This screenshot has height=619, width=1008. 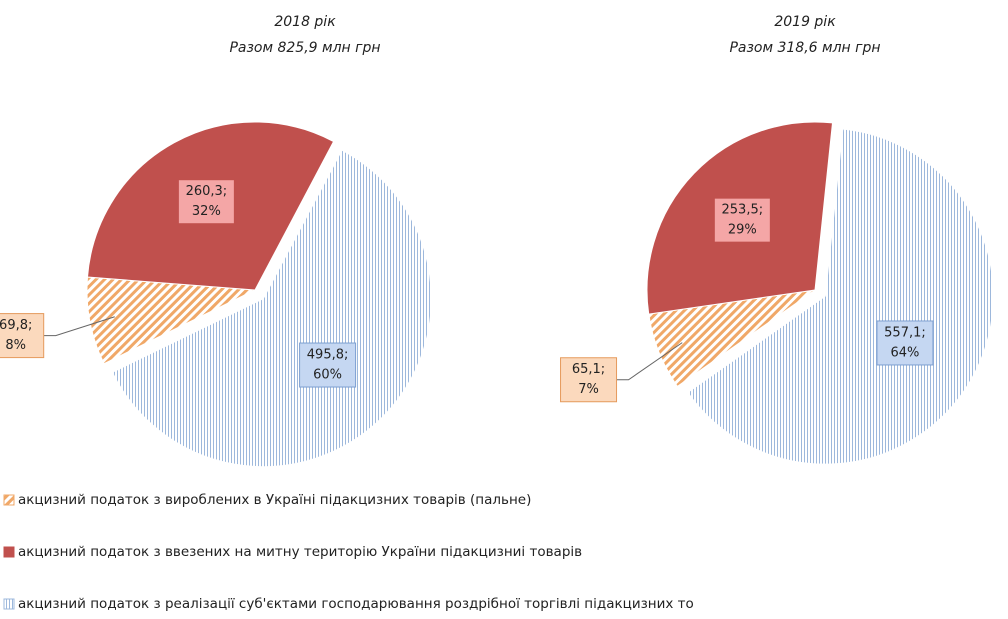 What do you see at coordinates (804, 48) in the screenshot?
I see `chart-subtitle: Разом 318,6 млн грн` at bounding box center [804, 48].